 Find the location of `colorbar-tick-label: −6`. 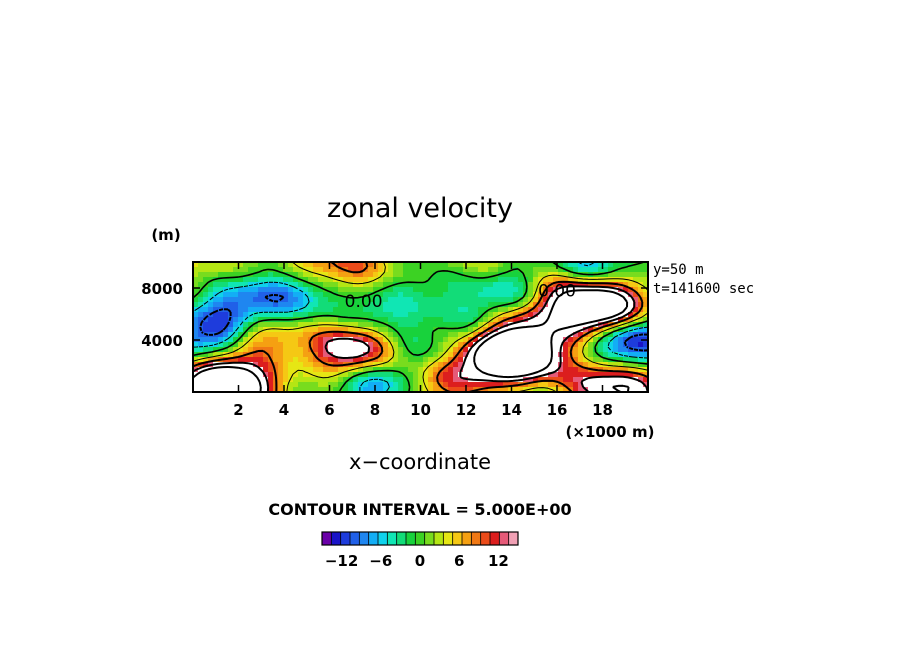

colorbar-tick-label: −6 is located at coordinates (380, 561).